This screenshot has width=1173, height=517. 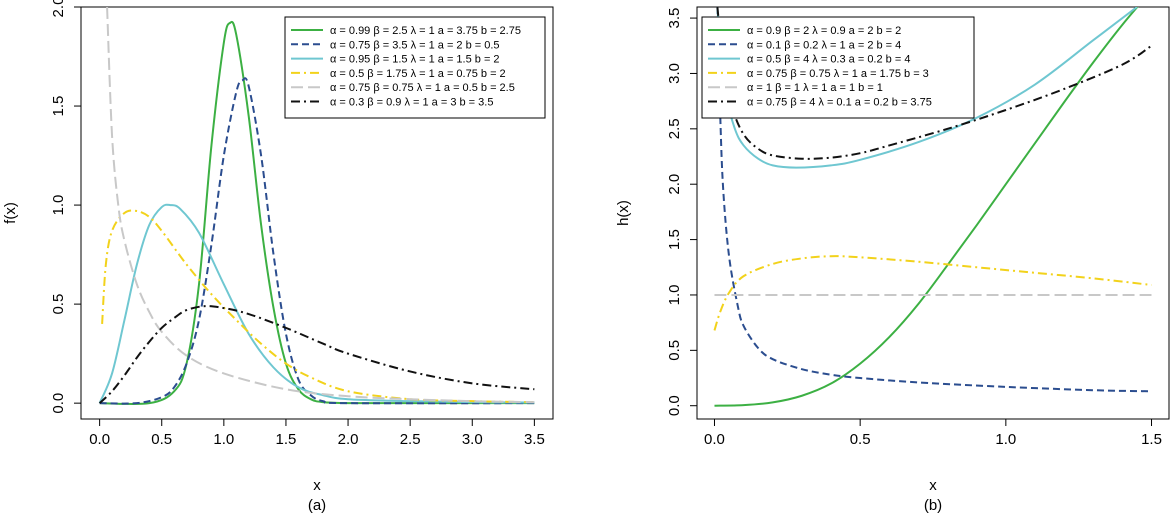 I want to click on panel-b-y-tick-label: 0.5, so click(x=674, y=350).